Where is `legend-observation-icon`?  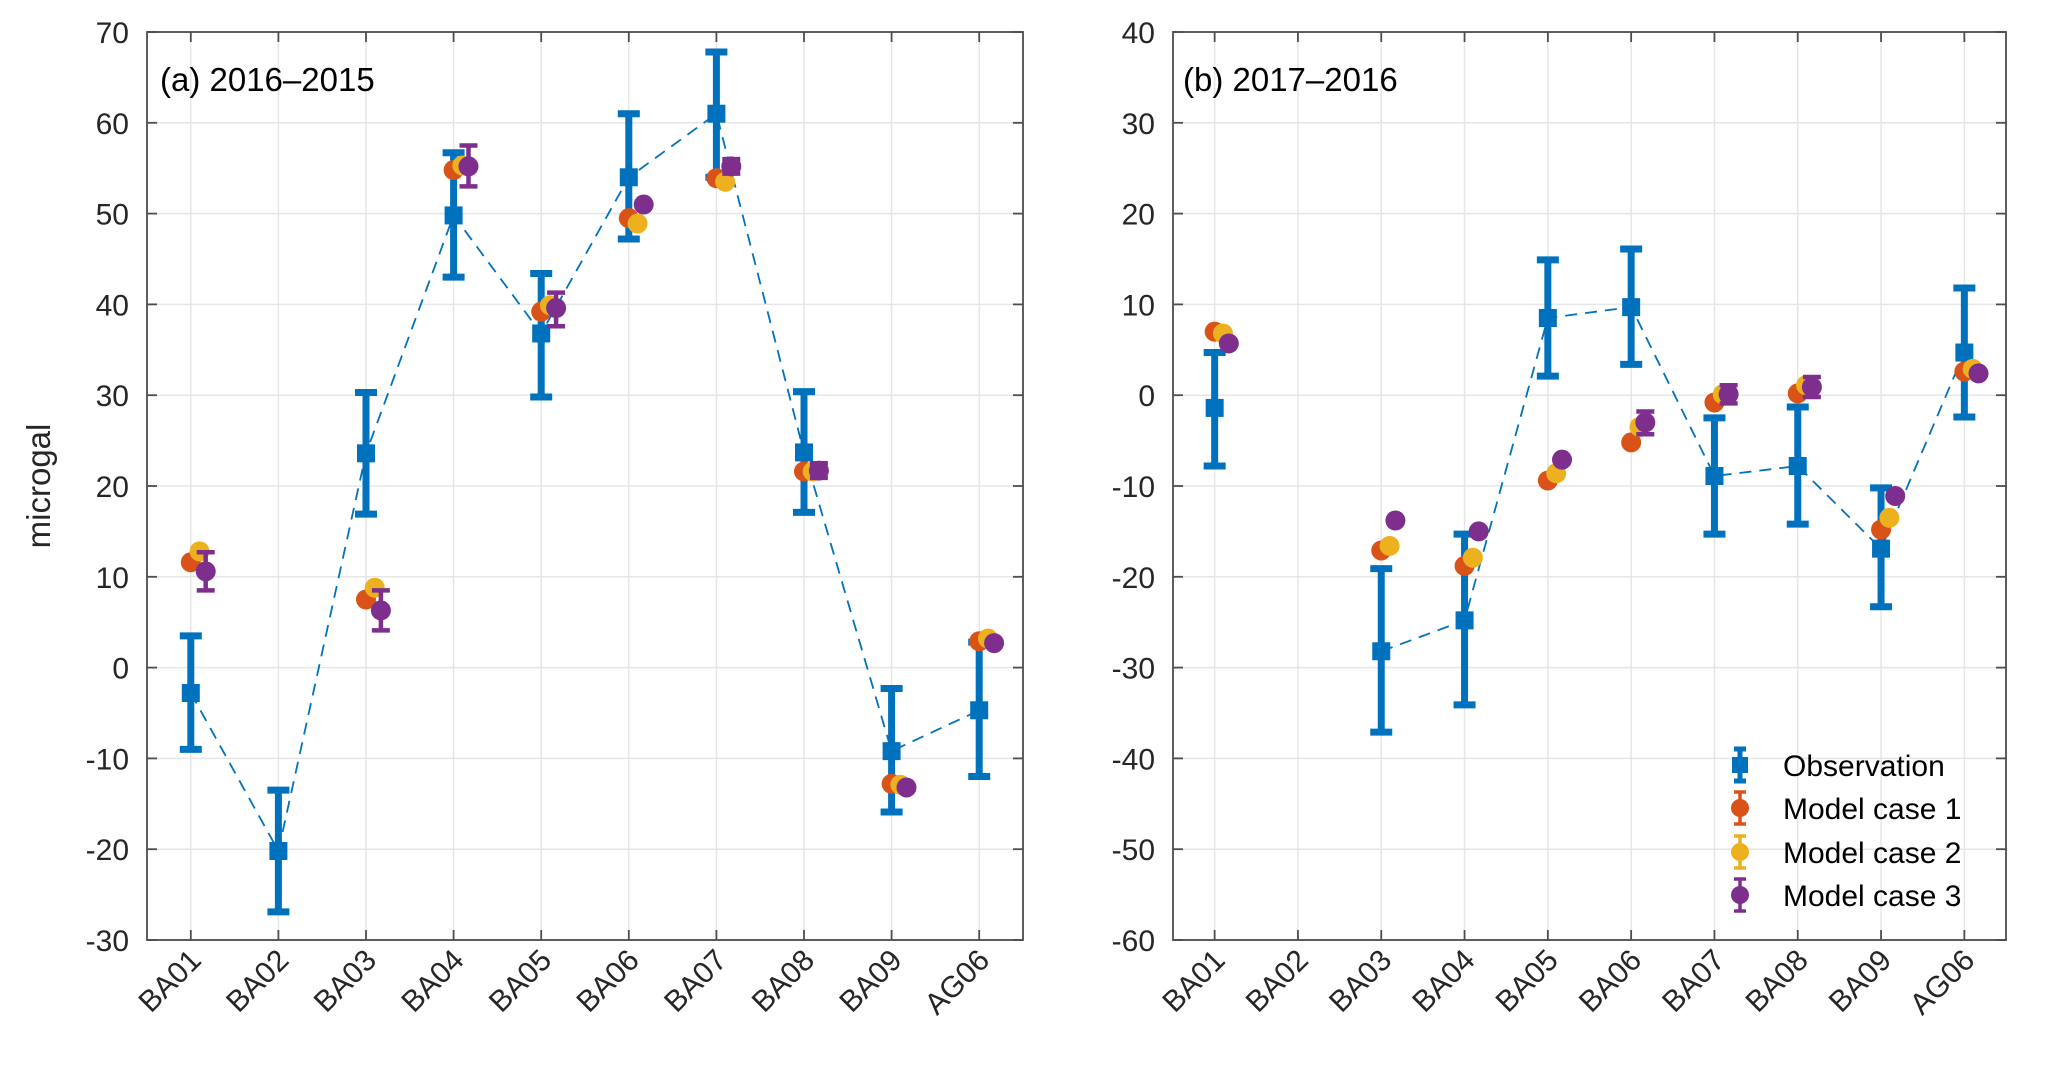
legend-observation-icon is located at coordinates (1740, 765).